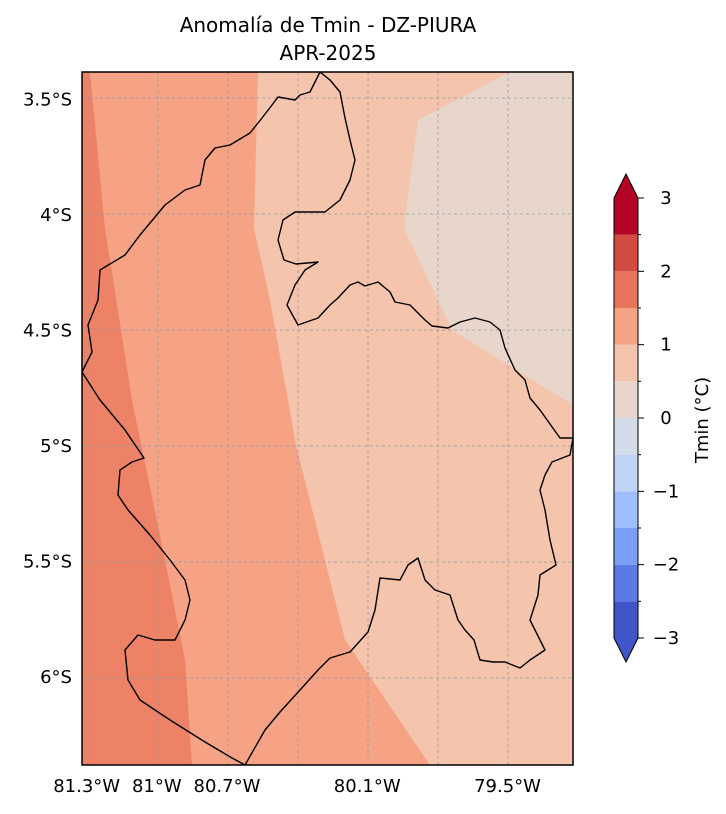 The height and width of the screenshot is (814, 726). Describe the element at coordinates (297, 786) in the screenshot. I see `lon-tick-labels: 81.3°W 81°W 80.7°W 80.1°W 79.5°W` at that location.